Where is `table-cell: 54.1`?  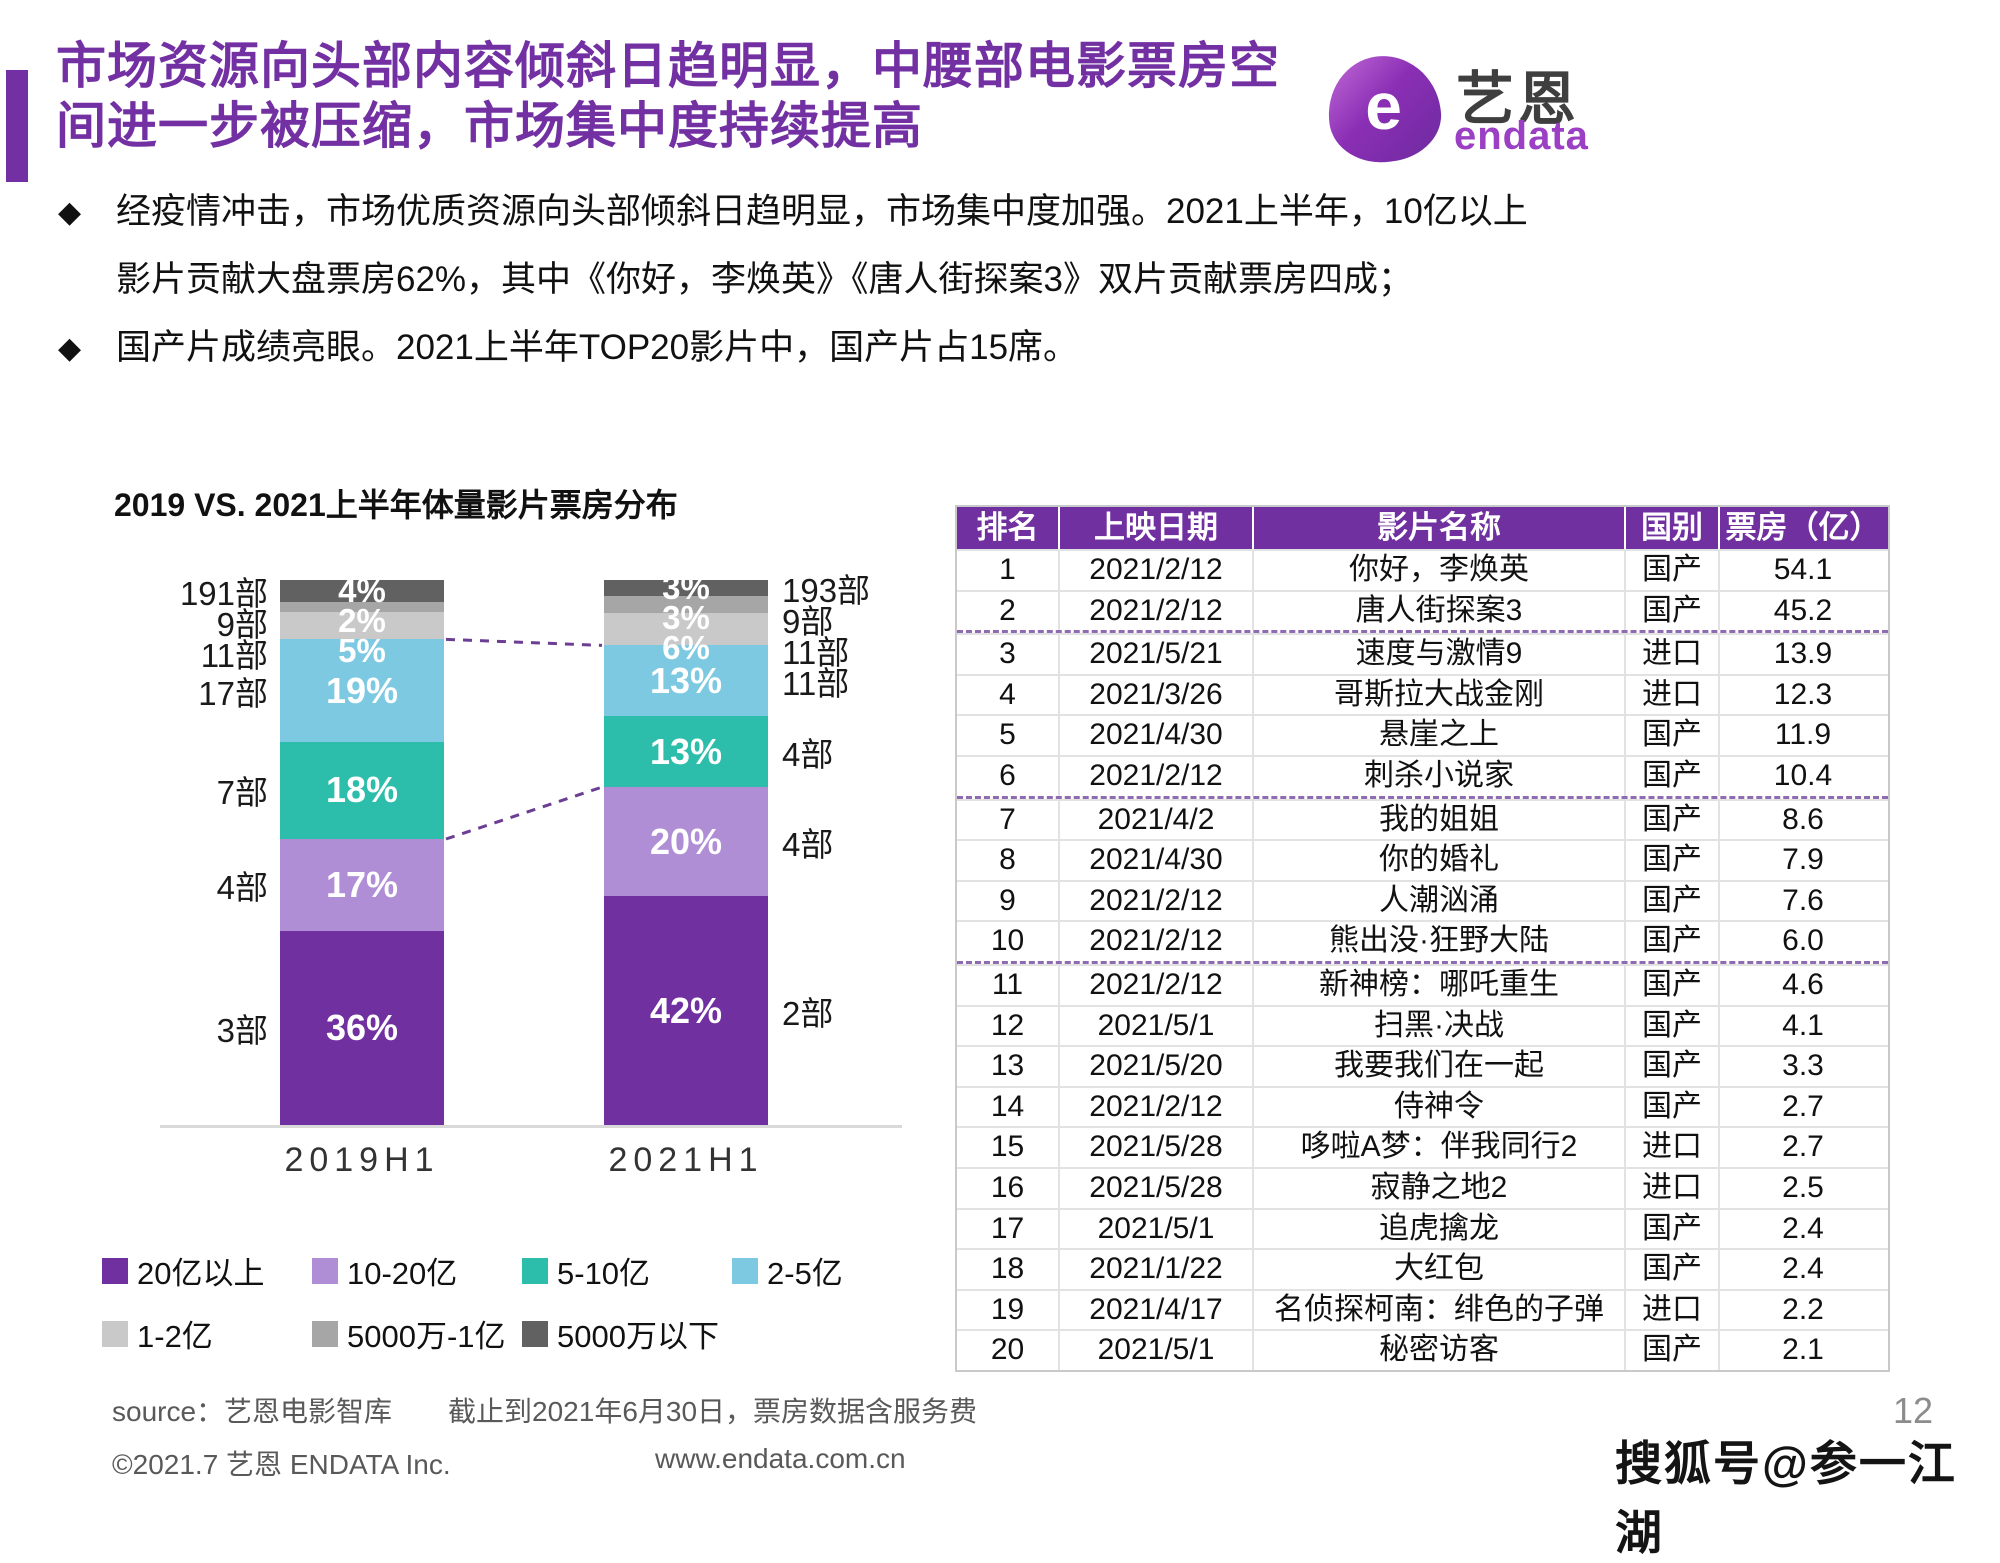
table-cell: 54.1 is located at coordinates (1802, 570).